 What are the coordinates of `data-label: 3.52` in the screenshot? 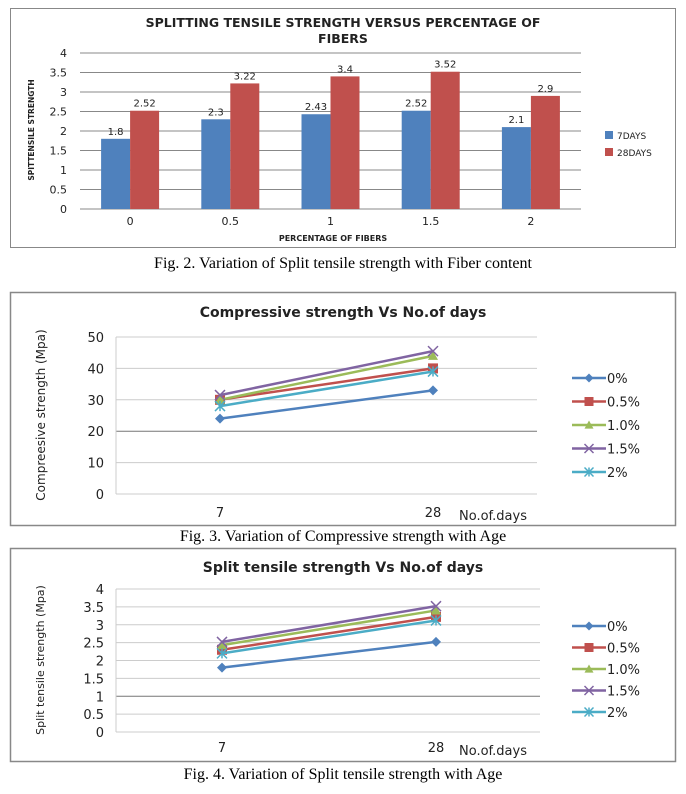 It's located at (445, 65).